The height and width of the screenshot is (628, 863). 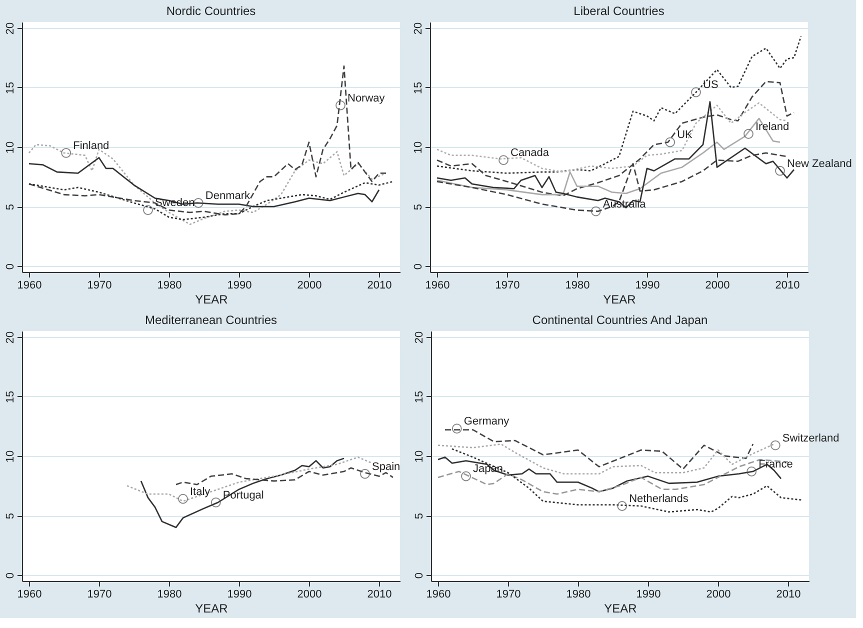 I want to click on annotation: Netherlands, so click(x=659, y=499).